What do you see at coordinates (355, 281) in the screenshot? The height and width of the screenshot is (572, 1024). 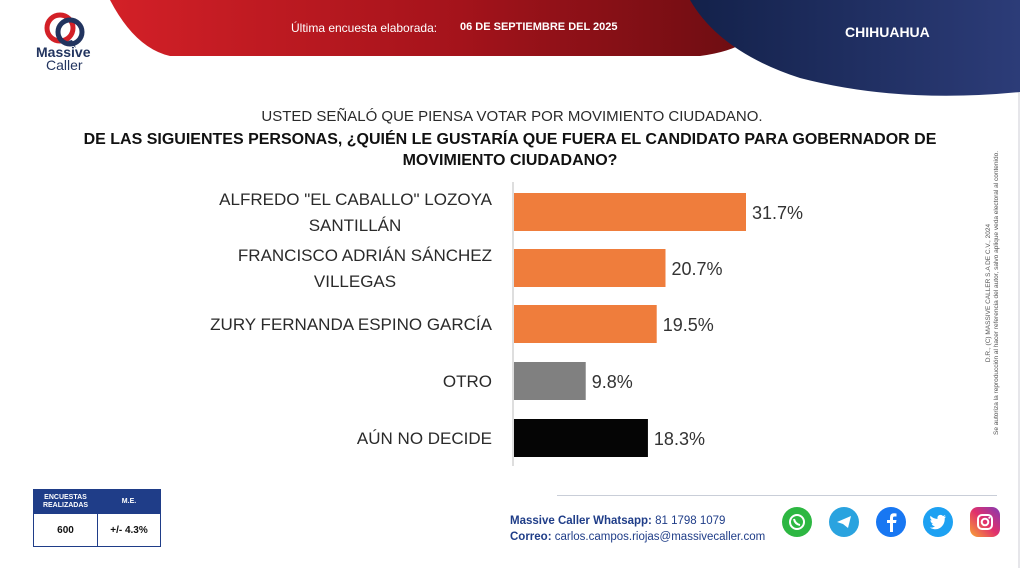 I see `category-label-1-1: VILLEGAS` at bounding box center [355, 281].